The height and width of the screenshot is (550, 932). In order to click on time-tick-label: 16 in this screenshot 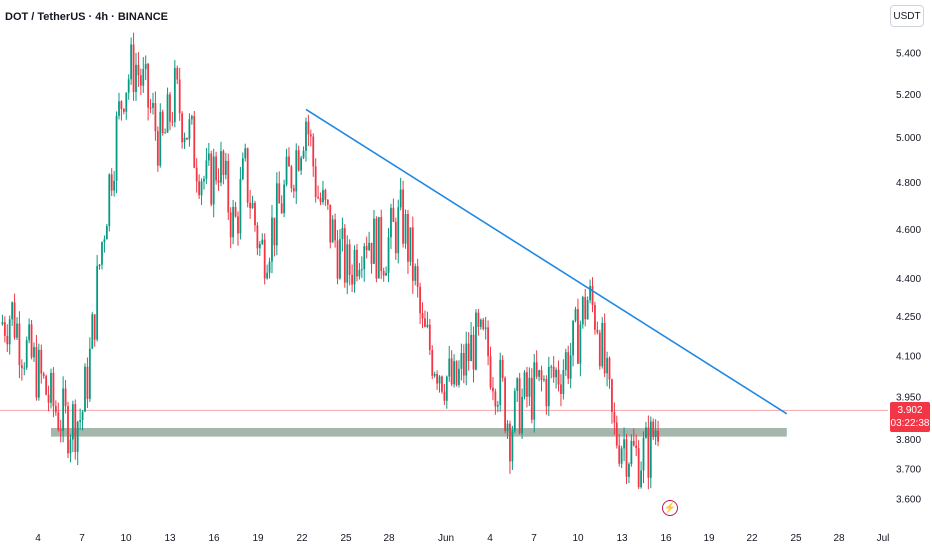, I will do `click(214, 538)`.